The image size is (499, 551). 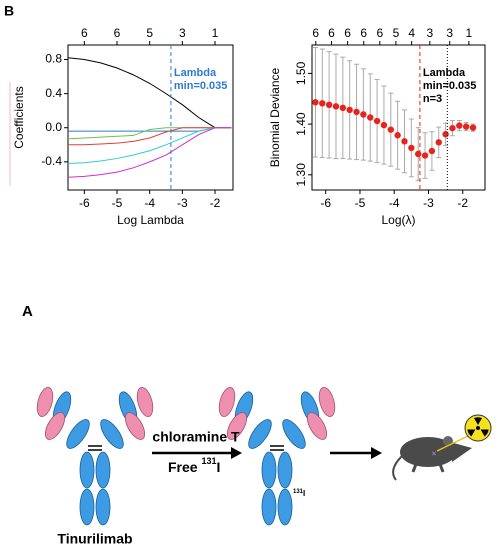 I want to click on y-tick-label: 1.50, so click(x=301, y=73).